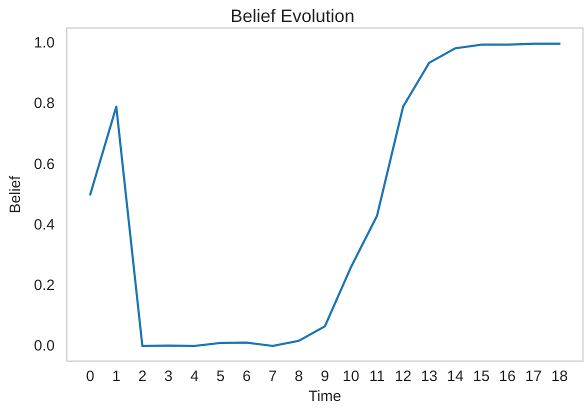 This screenshot has height=409, width=585. Describe the element at coordinates (220, 377) in the screenshot. I see `x-tick-label: 5` at that location.